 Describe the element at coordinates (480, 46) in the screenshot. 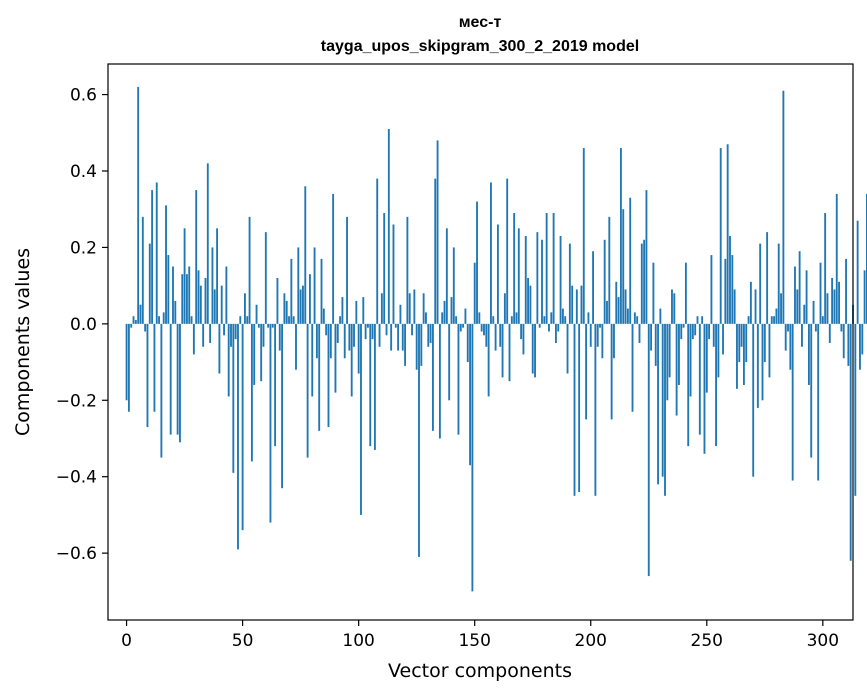

I see `chart-title-line-2: tayga_upos_skipgram_300_2_2019 model` at that location.